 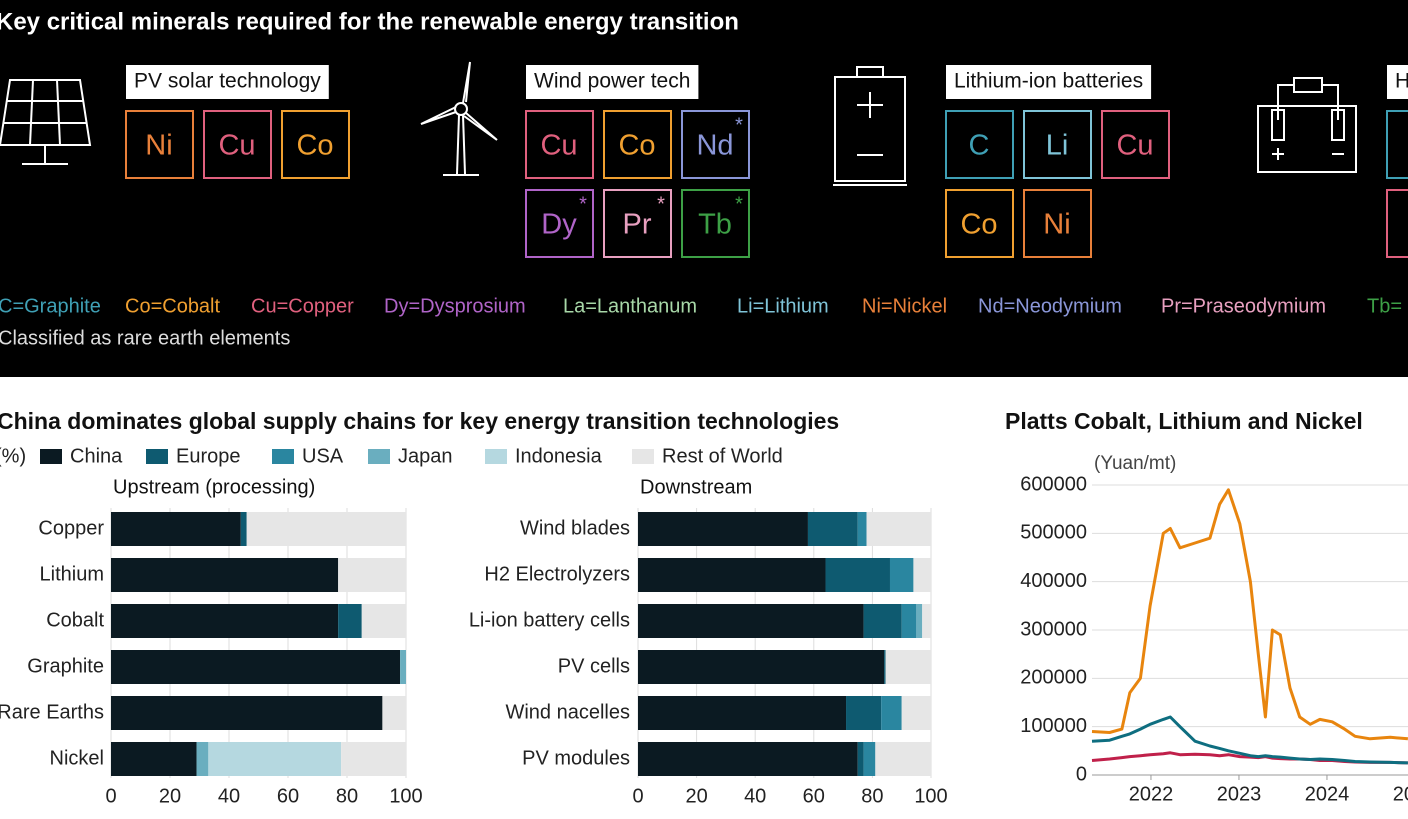 What do you see at coordinates (1243, 306) in the screenshot?
I see `key-item: Pr=Praseodymium` at bounding box center [1243, 306].